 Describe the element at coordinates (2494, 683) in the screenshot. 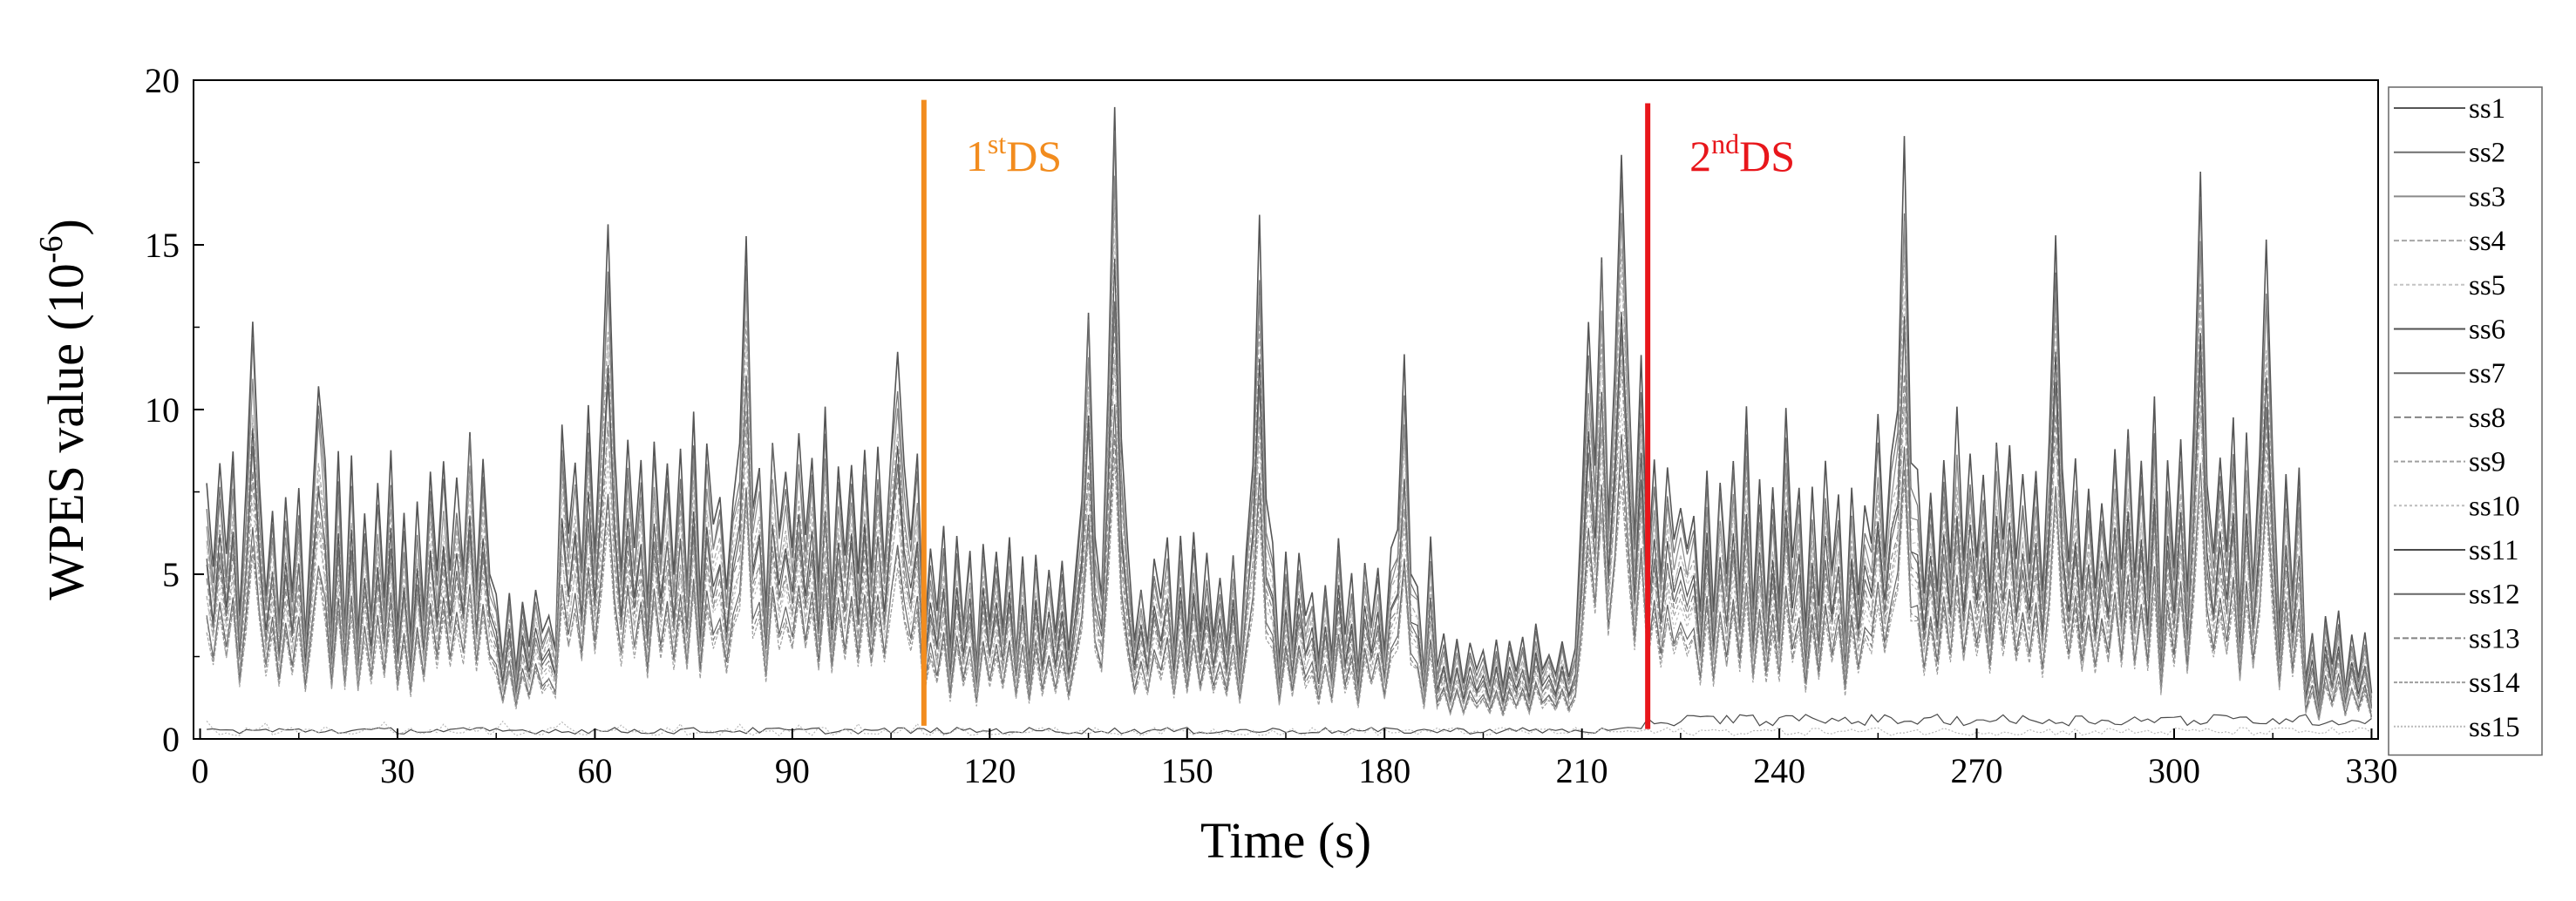

I see `legend-label-ss14: ss14` at that location.